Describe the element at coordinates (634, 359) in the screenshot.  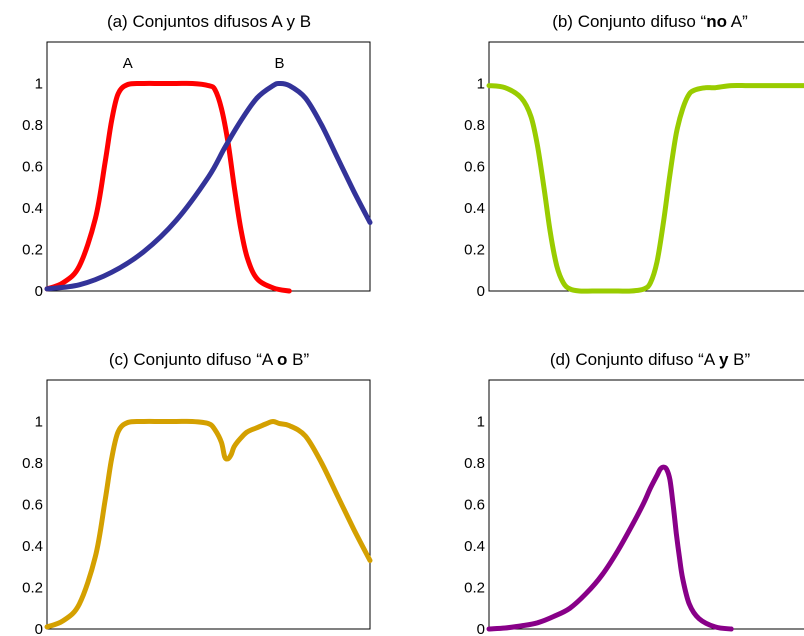
I see `chart-title-part: (d) Conjunto difuso “A` at that location.